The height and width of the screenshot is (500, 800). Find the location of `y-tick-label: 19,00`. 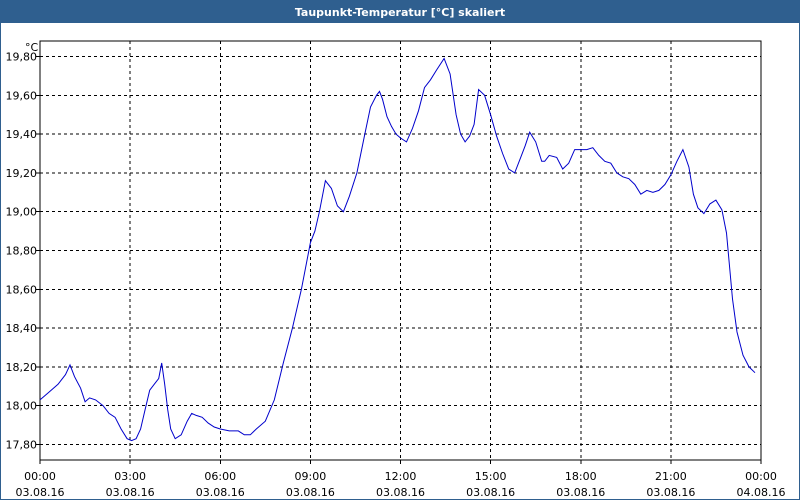

y-tick-label: 19,00 is located at coordinates (22, 212).